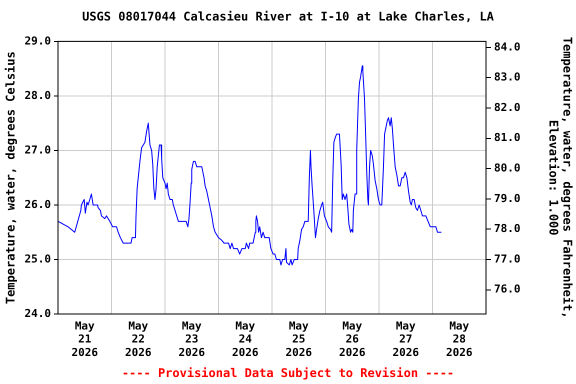 The image size is (576, 384). I want to click on x-tick-label: May 24 2026, so click(245, 339).